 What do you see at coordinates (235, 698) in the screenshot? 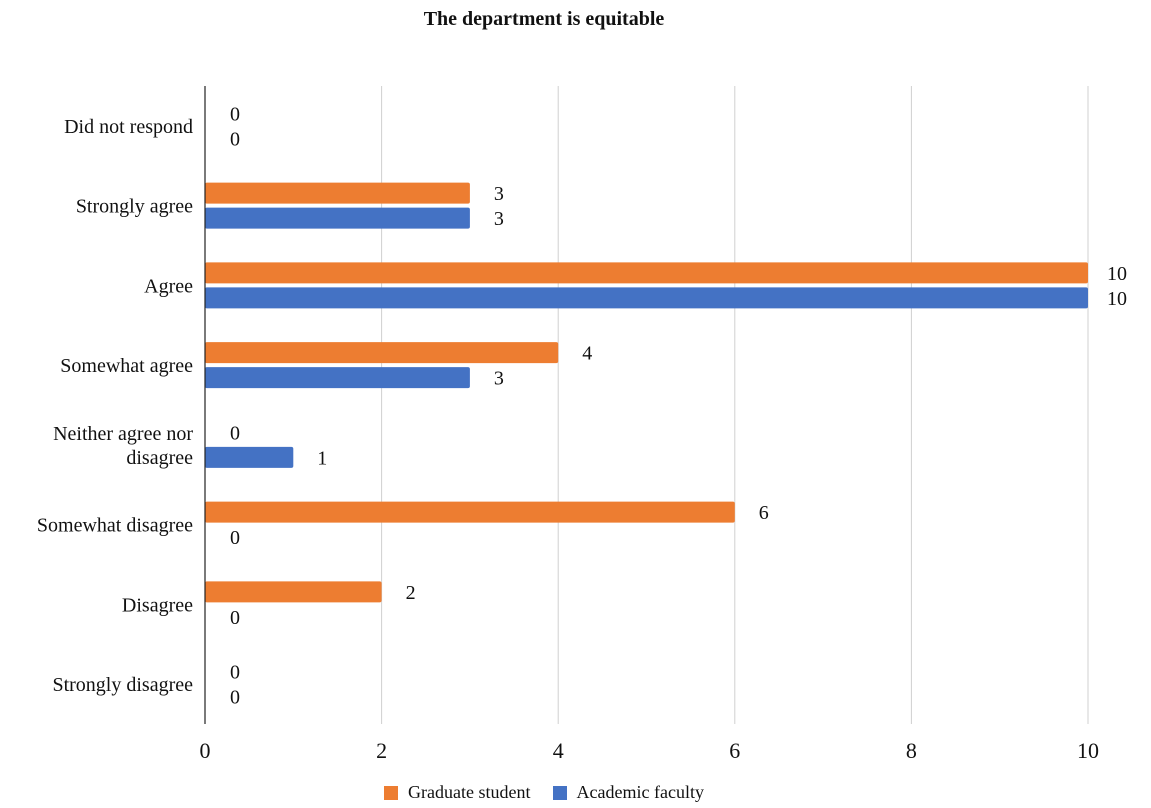
I see `data-label-academic-faculty-strongly-disagree: 0` at bounding box center [235, 698].